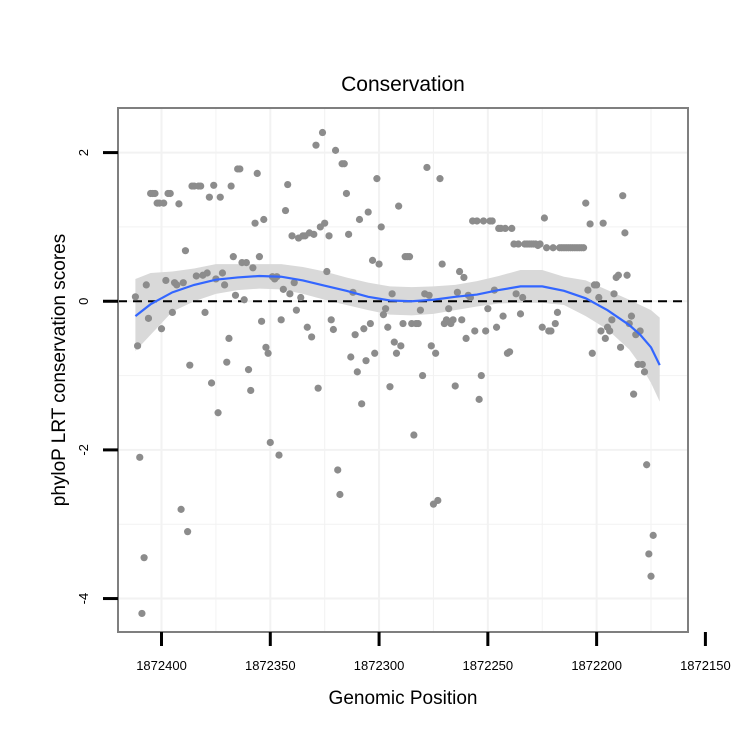 This screenshot has height=750, width=750. What do you see at coordinates (59, 370) in the screenshot?
I see `y-axis-title: phyloP LRT conservation scores` at bounding box center [59, 370].